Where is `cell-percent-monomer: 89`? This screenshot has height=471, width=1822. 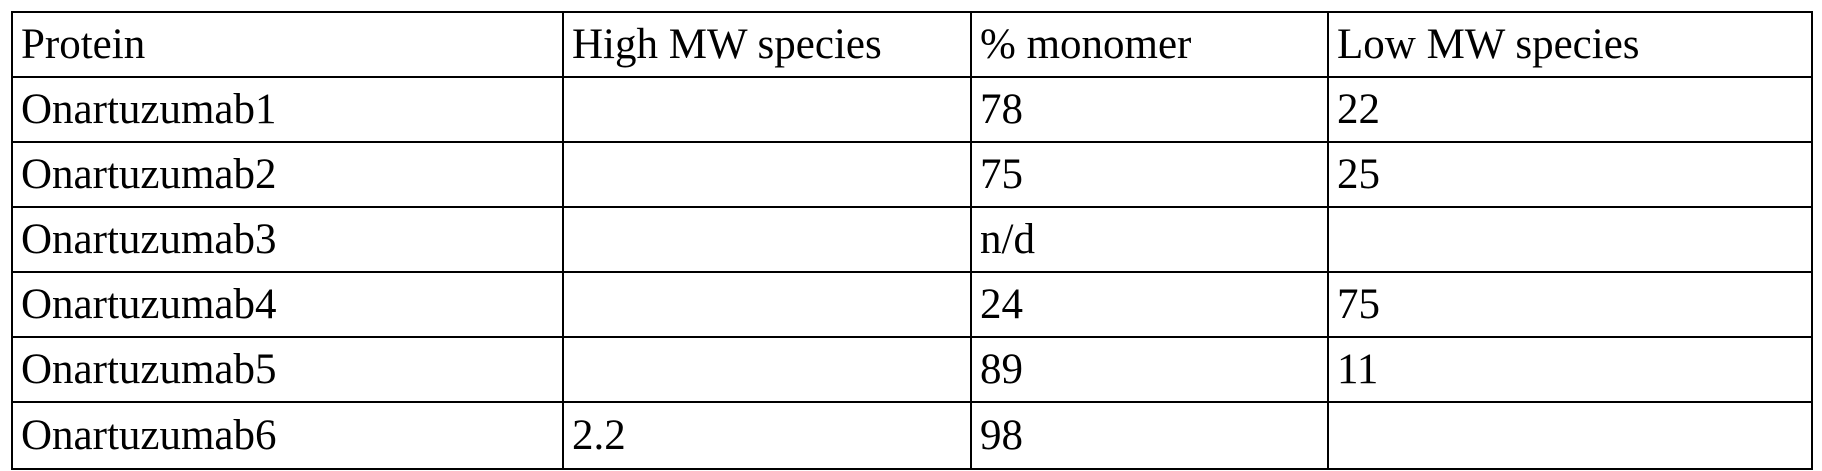
cell-percent-monomer: 89 is located at coordinates (1149, 369).